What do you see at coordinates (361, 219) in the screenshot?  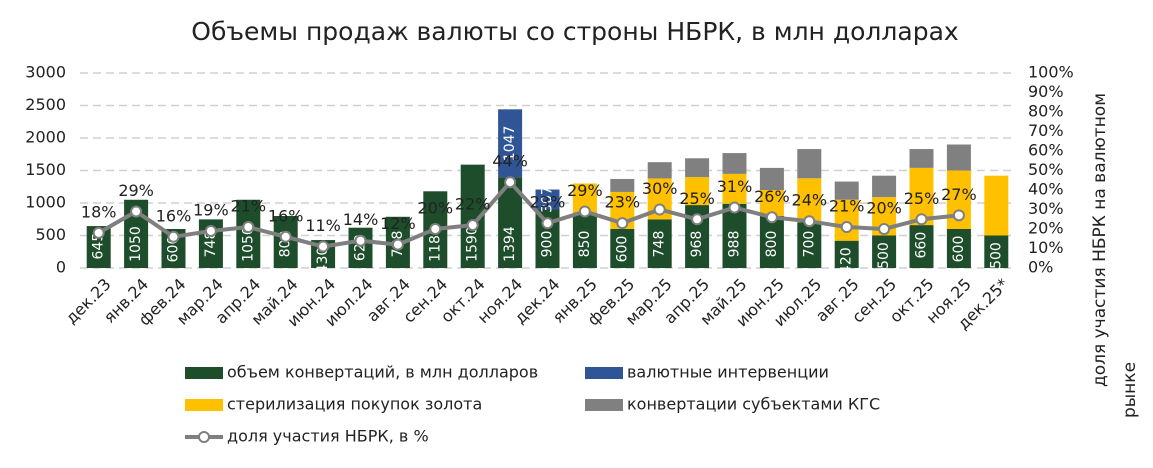 I see `data-label: 14%` at bounding box center [361, 219].